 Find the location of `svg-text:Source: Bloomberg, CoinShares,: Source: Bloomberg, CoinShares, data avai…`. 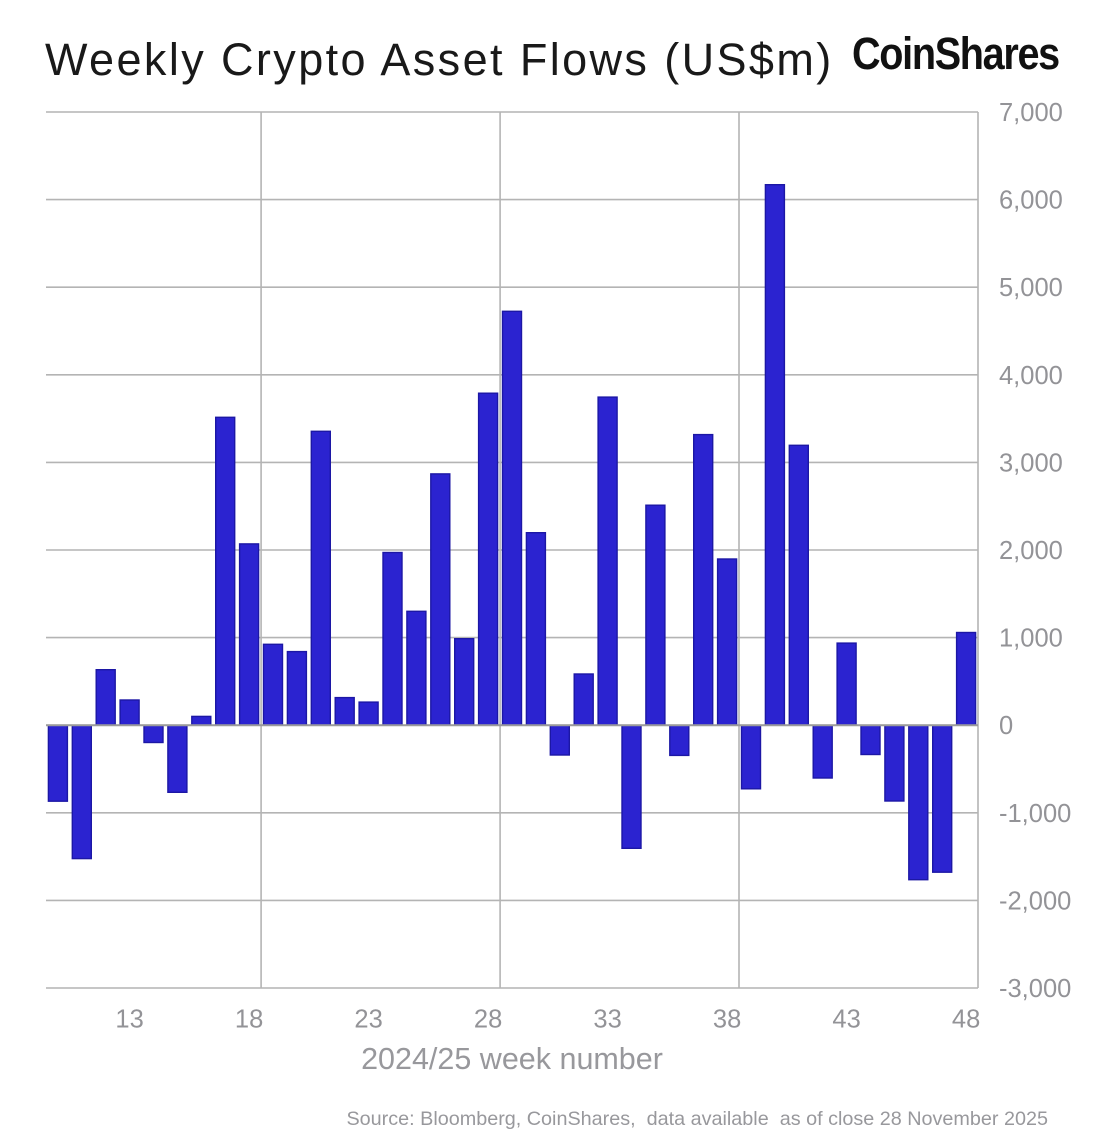

svg-text:Source: Bloomberg, CoinShares,: Source: Bloomberg, CoinShares, data avai… is located at coordinates (697, 1119).